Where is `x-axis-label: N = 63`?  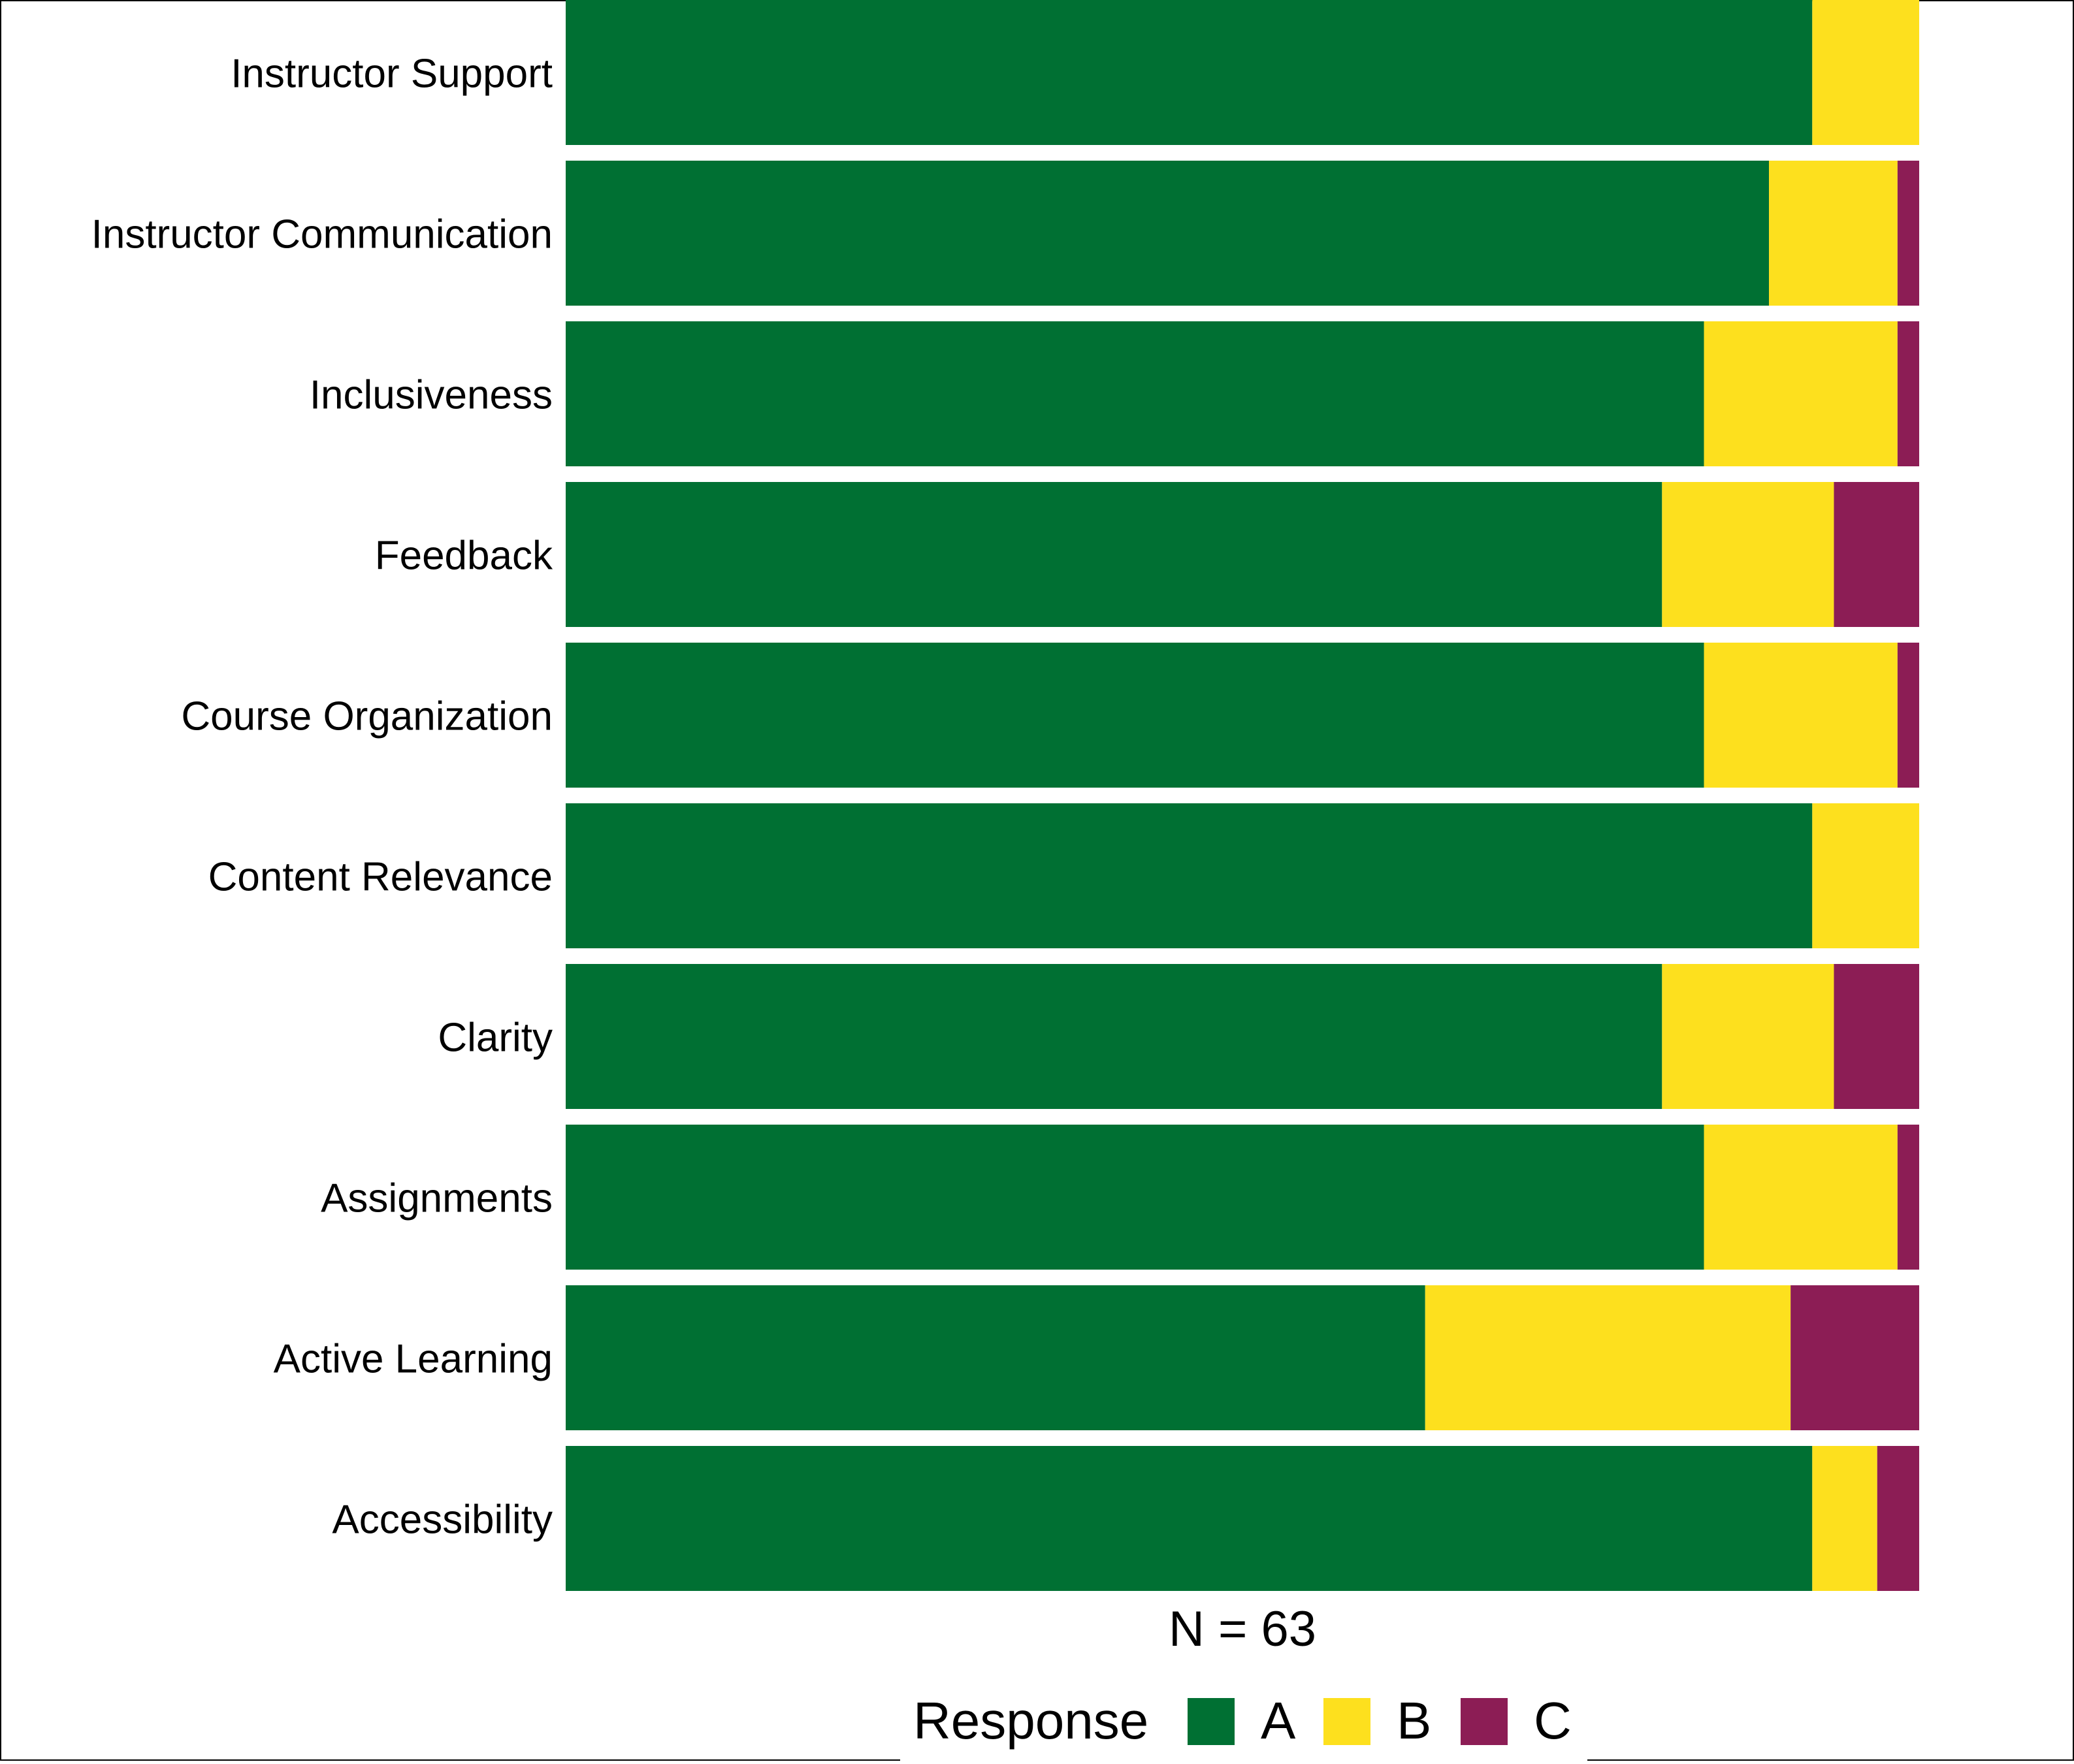 x-axis-label: N = 63 is located at coordinates (1242, 1629).